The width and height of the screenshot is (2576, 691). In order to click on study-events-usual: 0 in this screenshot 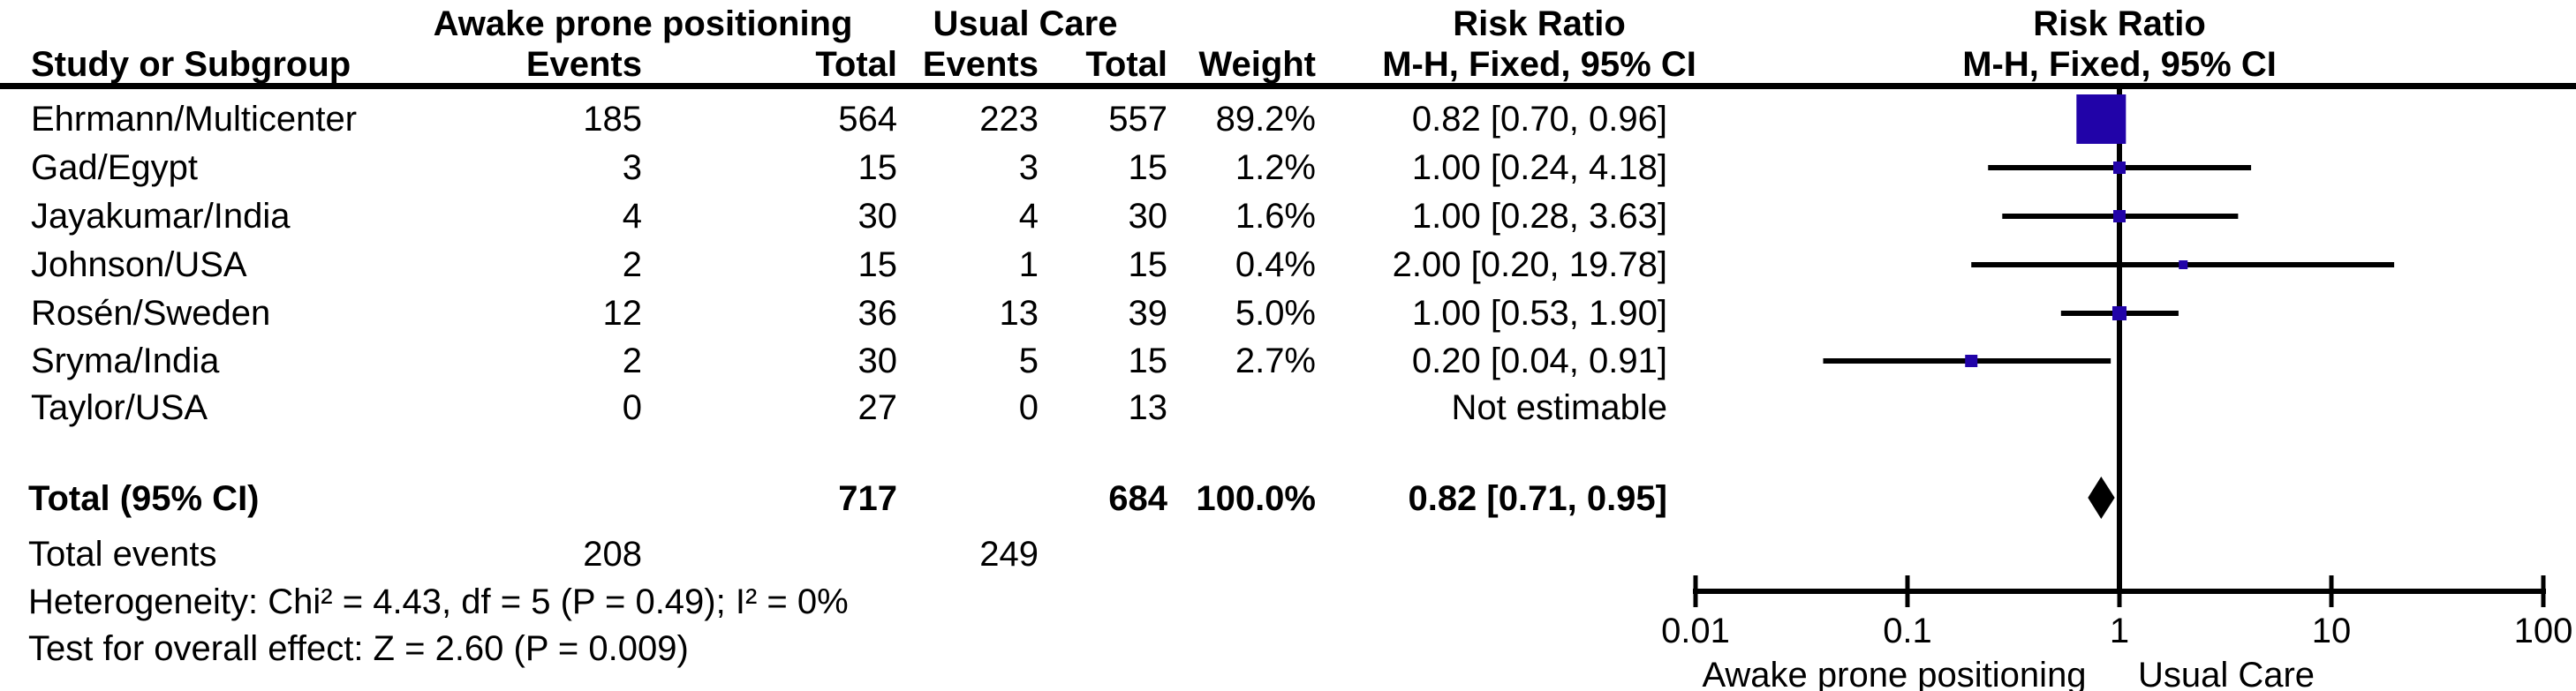, I will do `click(1028, 408)`.